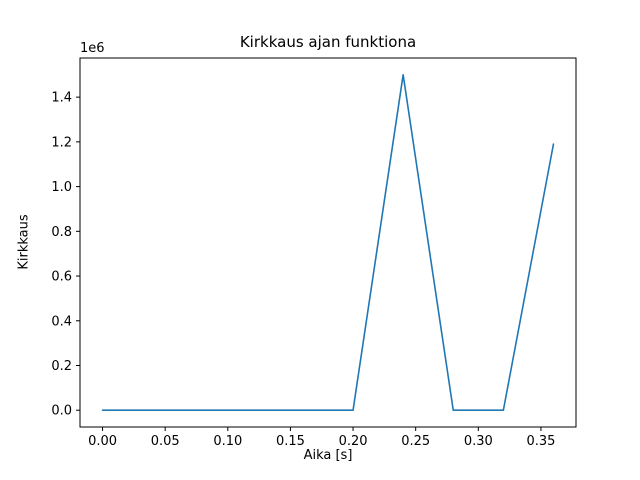 The width and height of the screenshot is (640, 480). What do you see at coordinates (61, 142) in the screenshot?
I see `y-tick-label: 1.2` at bounding box center [61, 142].